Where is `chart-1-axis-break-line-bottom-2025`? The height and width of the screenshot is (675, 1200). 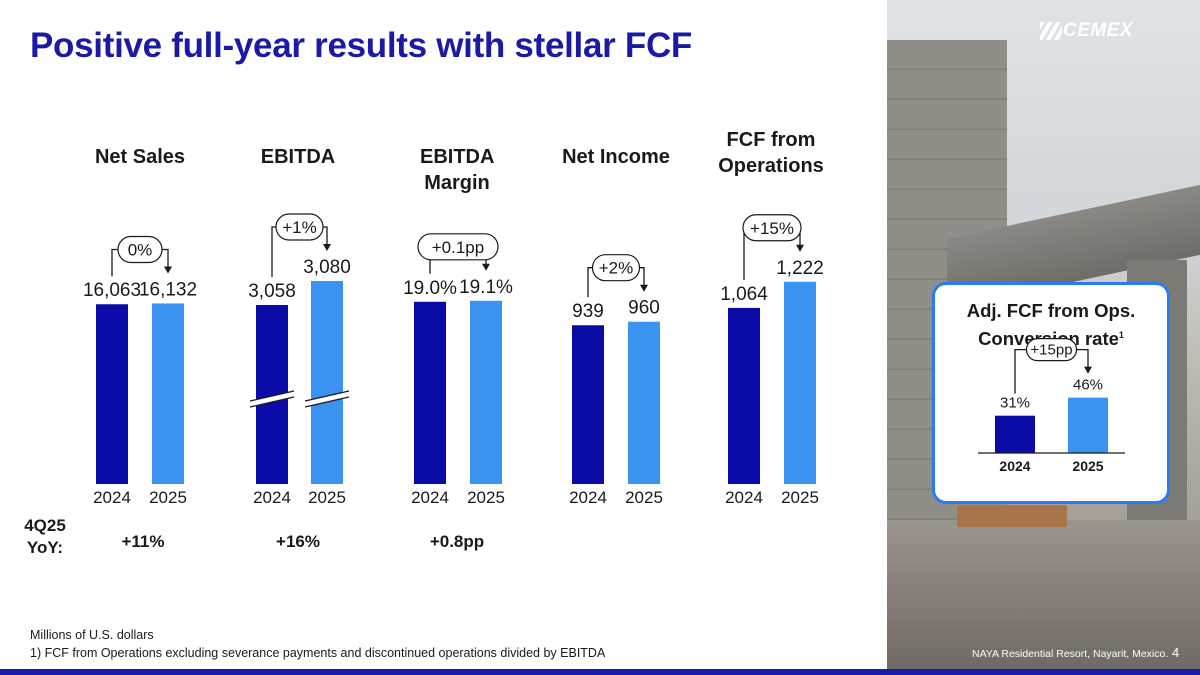 chart-1-axis-break-line-bottom-2025 is located at coordinates (327, 402).